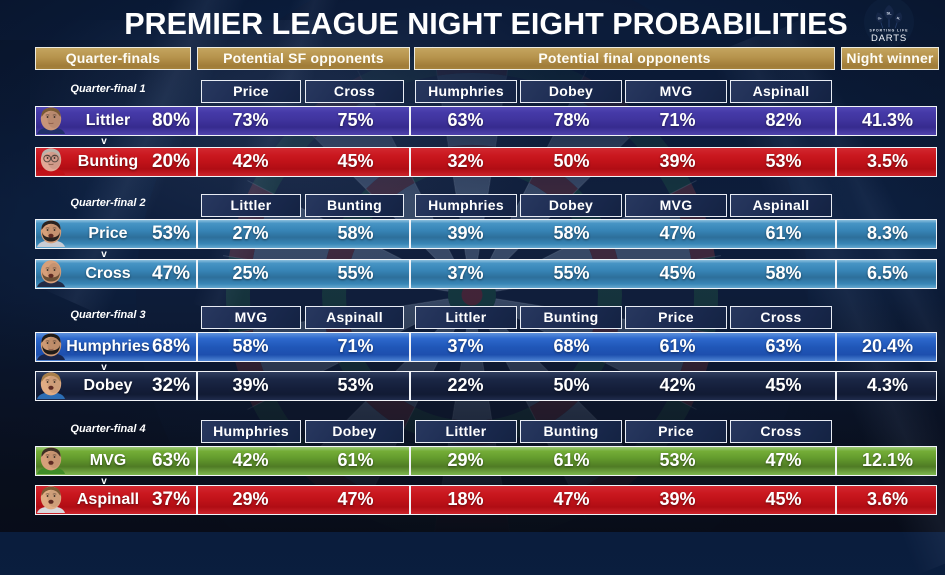  Describe the element at coordinates (889, 31) in the screenshot. I see `svg-text: SPORTING LIFE` at that location.